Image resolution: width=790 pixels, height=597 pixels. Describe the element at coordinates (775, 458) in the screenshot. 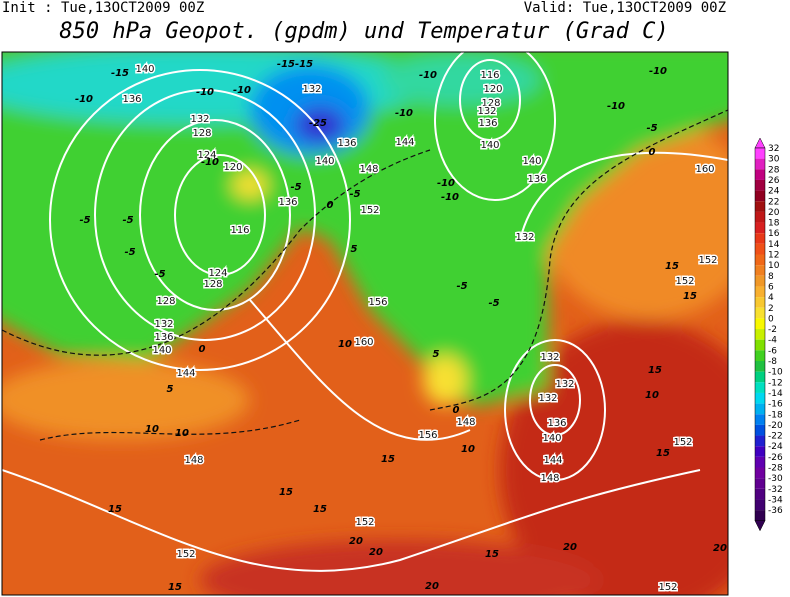

I see `colorbar-tick-label: -26` at that location.